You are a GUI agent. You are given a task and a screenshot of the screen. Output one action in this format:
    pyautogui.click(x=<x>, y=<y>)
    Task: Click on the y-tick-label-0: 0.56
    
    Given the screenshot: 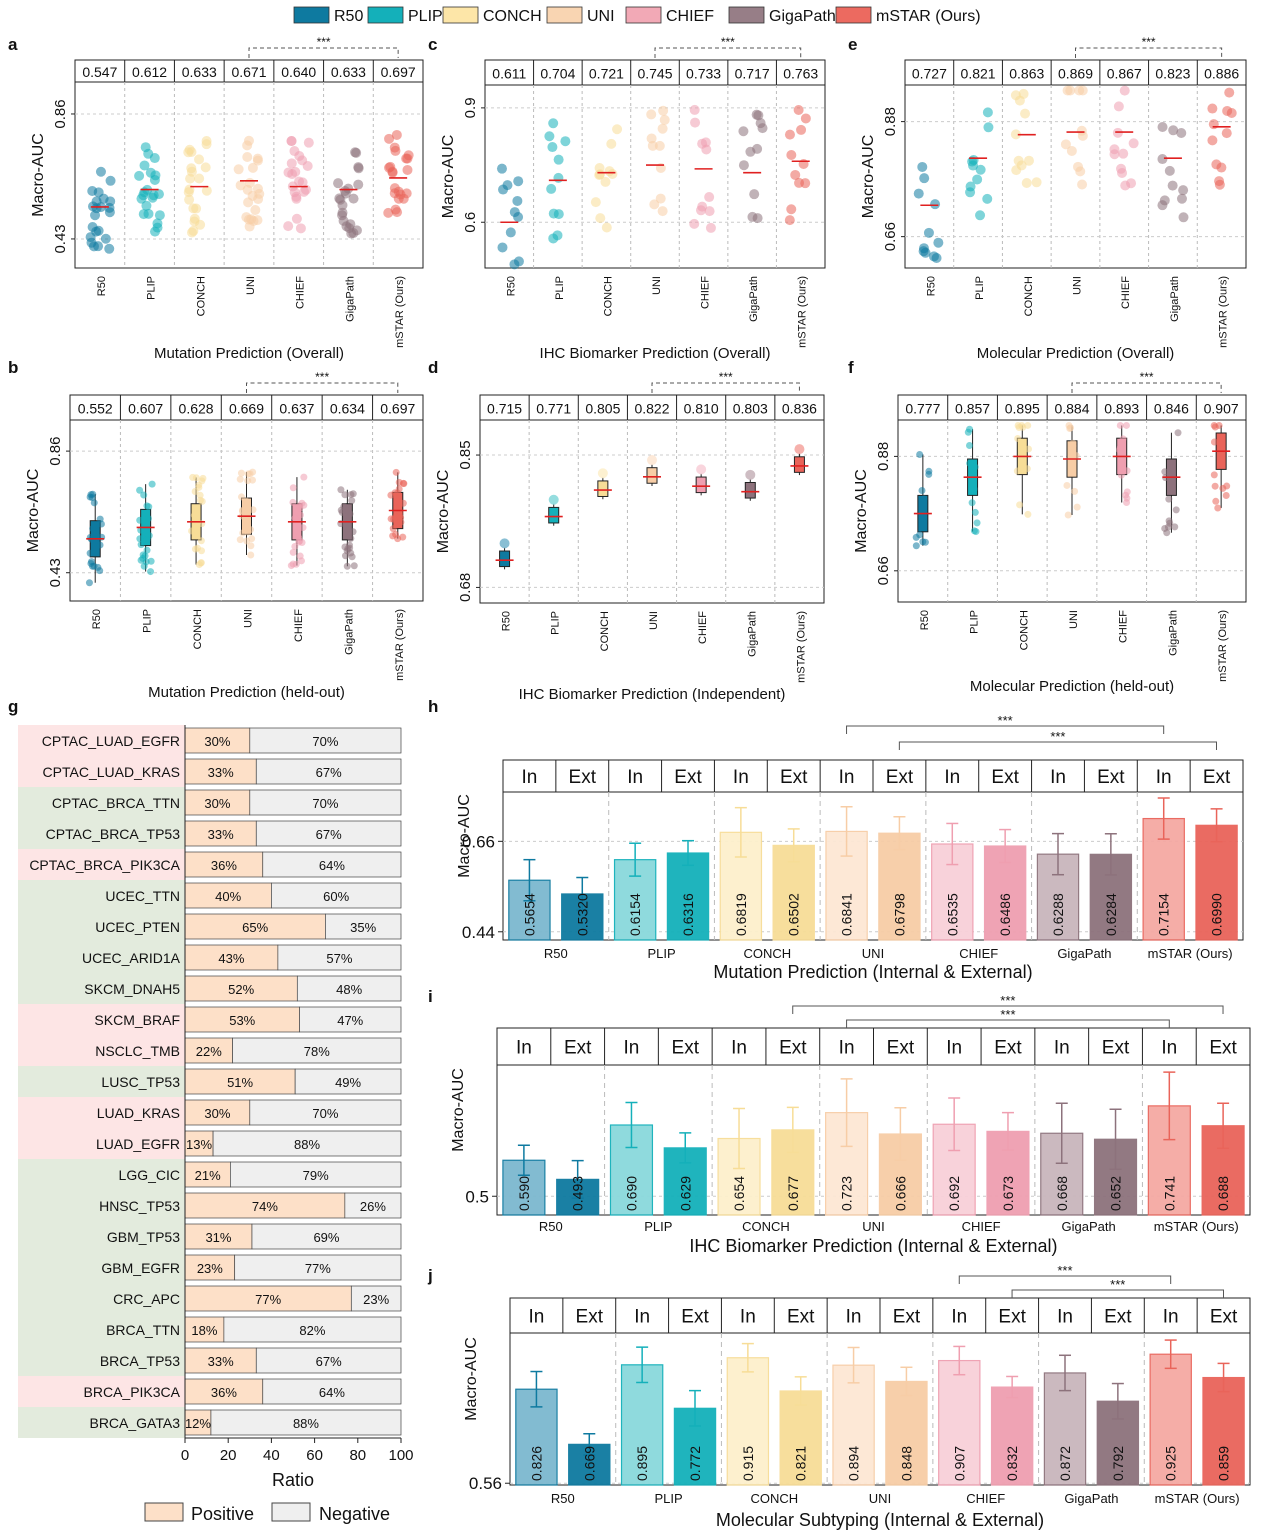 What is the action you would take?
    pyautogui.click(x=485, y=1483)
    